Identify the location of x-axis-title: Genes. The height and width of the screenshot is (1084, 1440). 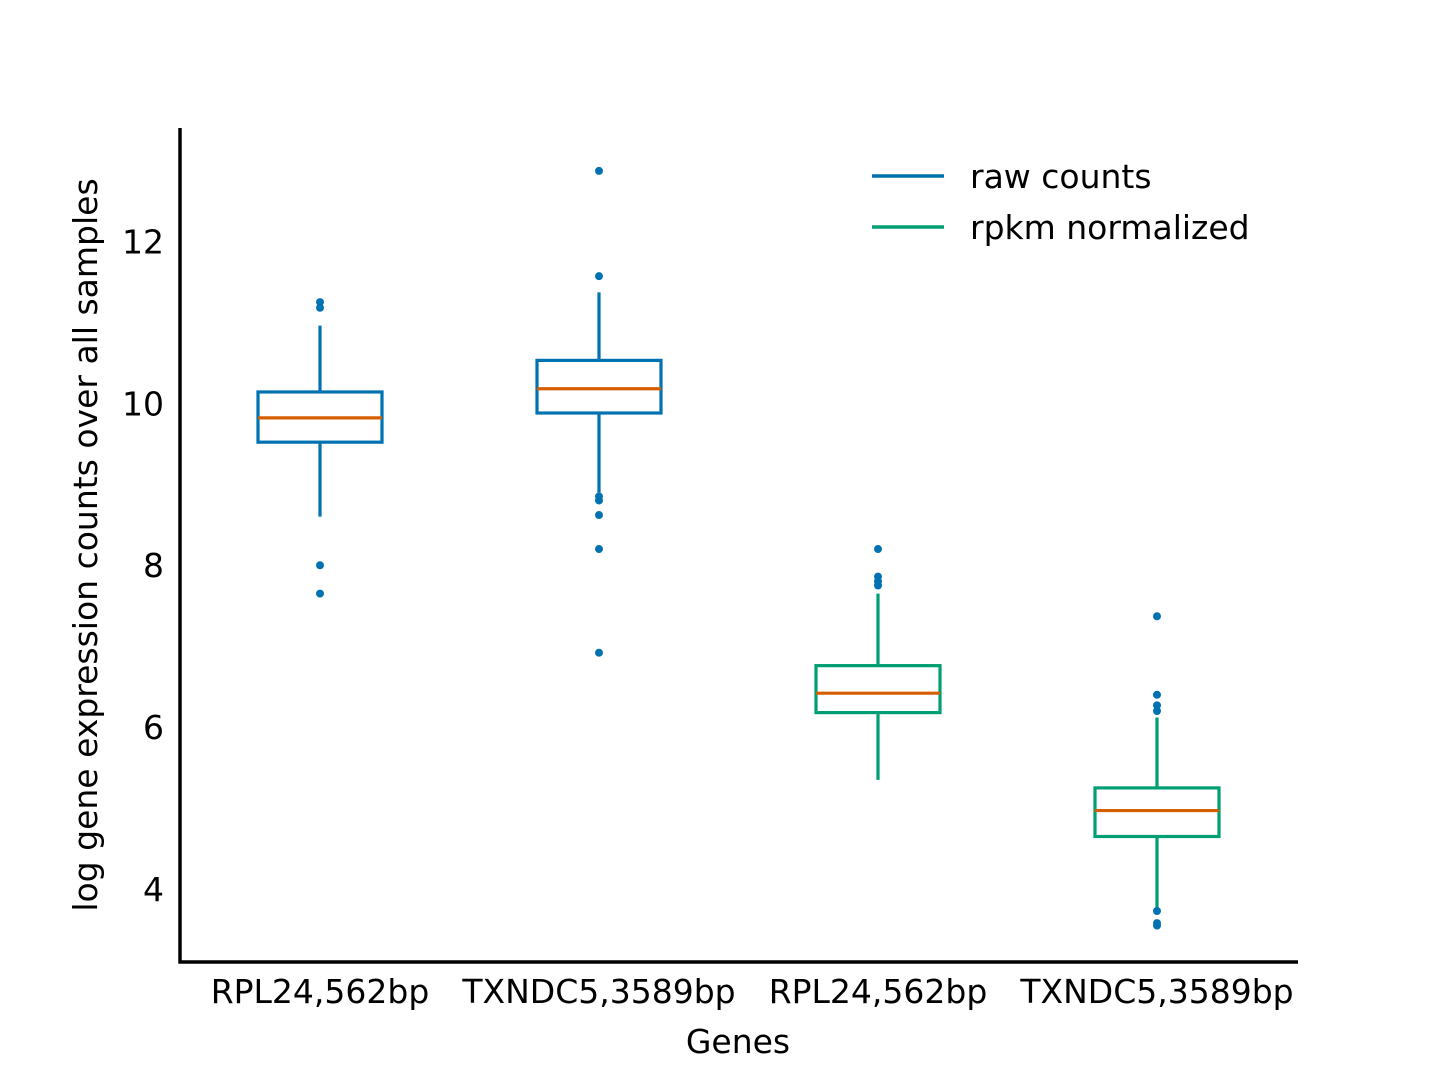
(738, 1041).